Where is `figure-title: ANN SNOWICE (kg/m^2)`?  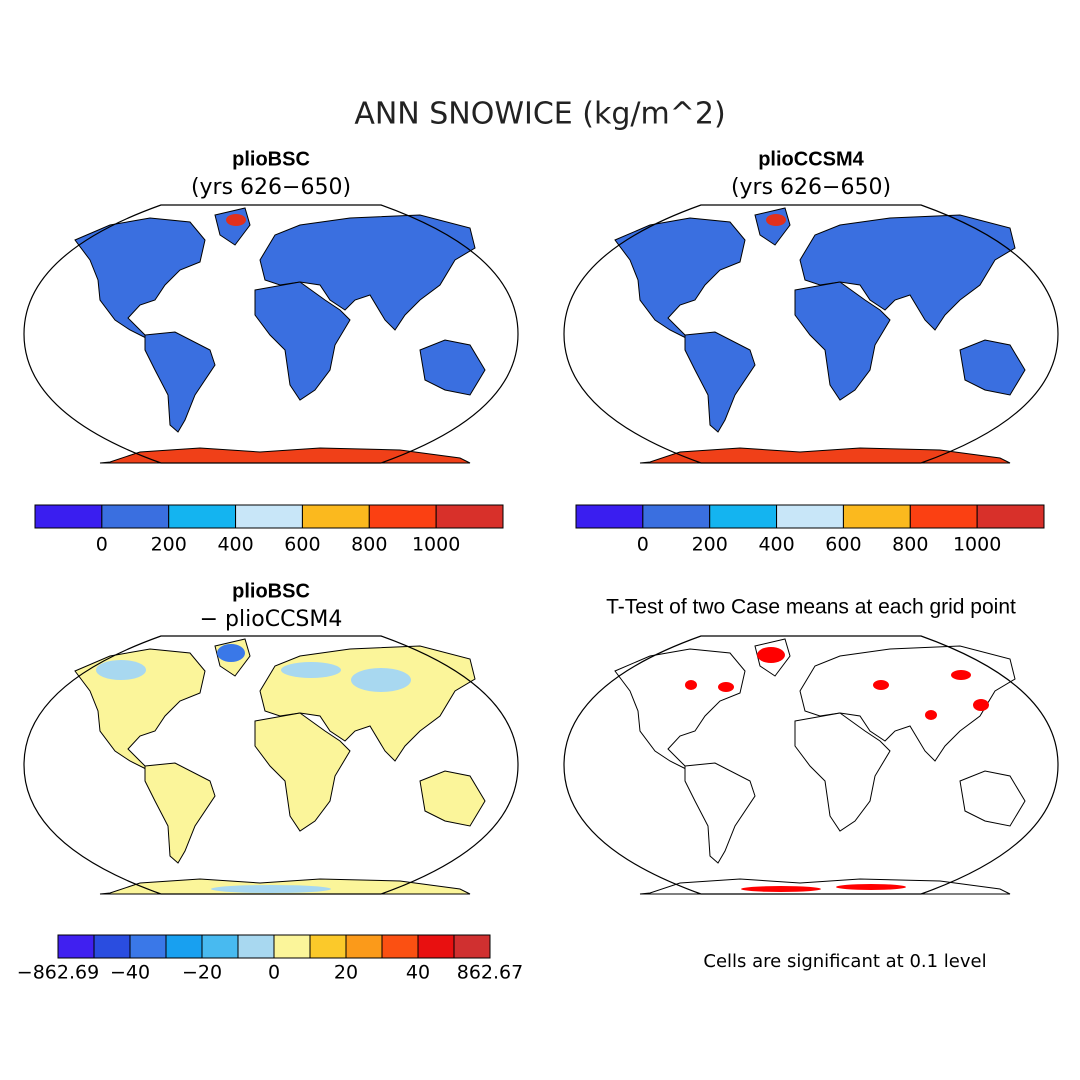 figure-title: ANN SNOWICE (kg/m^2) is located at coordinates (539, 114).